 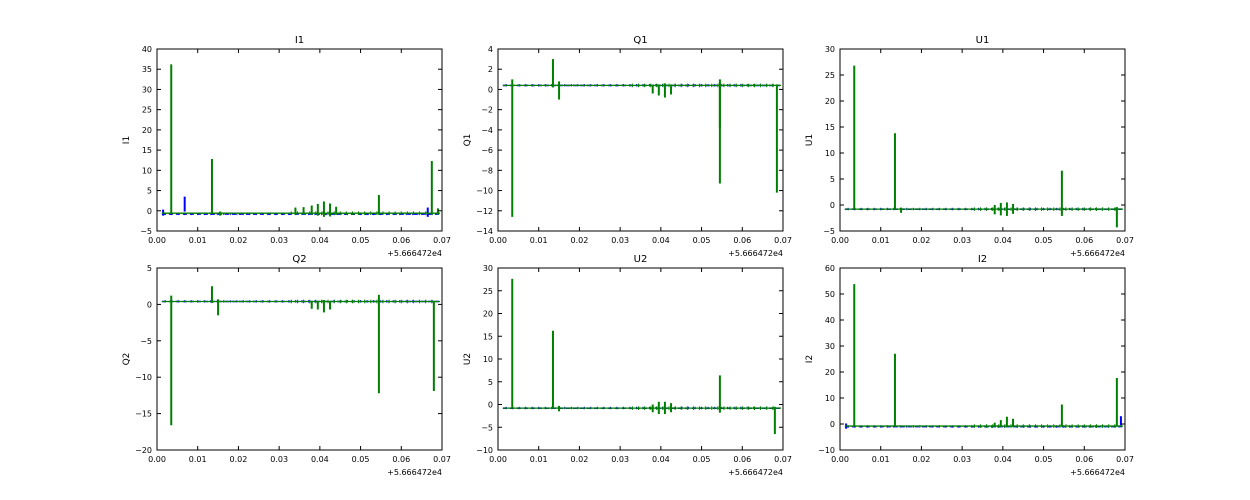 What do you see at coordinates (983, 422) in the screenshot?
I see `series-A` at bounding box center [983, 422].